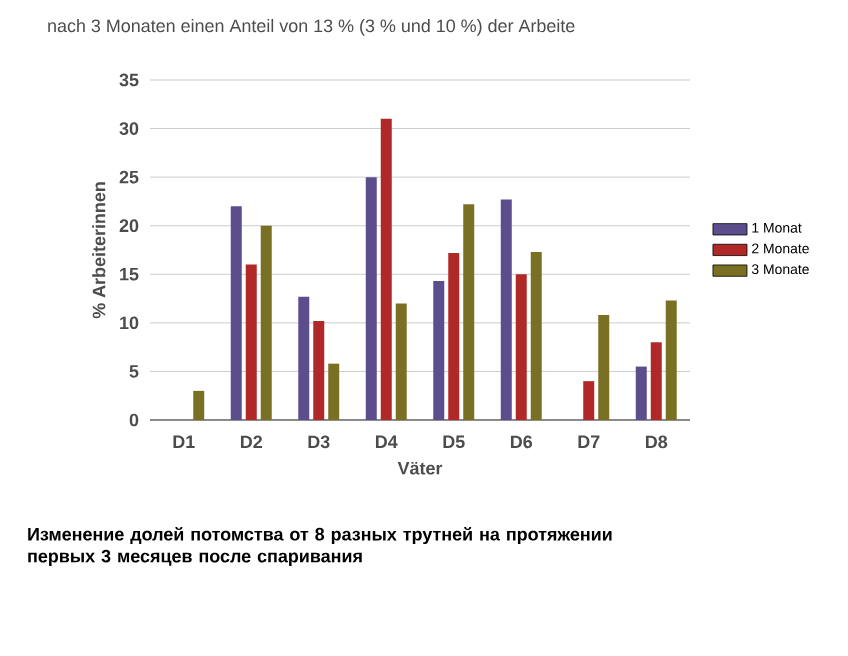 Image resolution: width=848 pixels, height=656 pixels. Describe the element at coordinates (311, 27) in the screenshot. I see `text: nach 3 Monaten einen Anteil von 13 % (3 % und 10 %) der Arbeite` at that location.